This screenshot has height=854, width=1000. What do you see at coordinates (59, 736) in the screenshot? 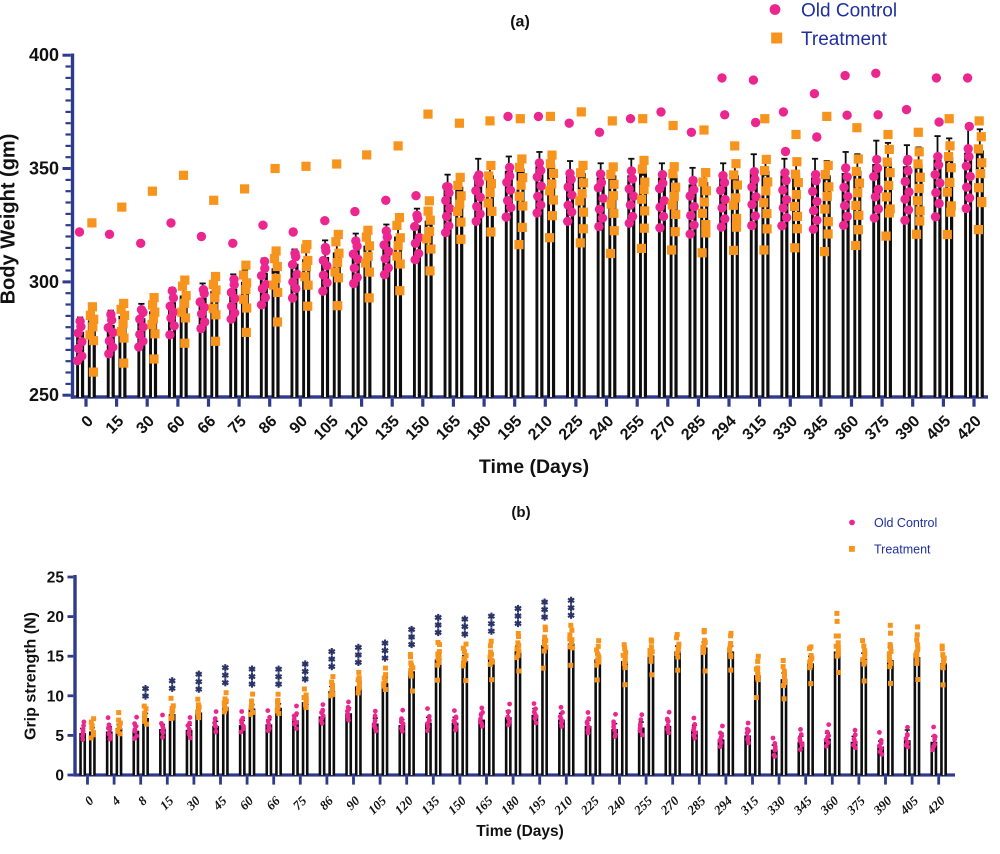
I see `svg-text: 5` at bounding box center [59, 736].